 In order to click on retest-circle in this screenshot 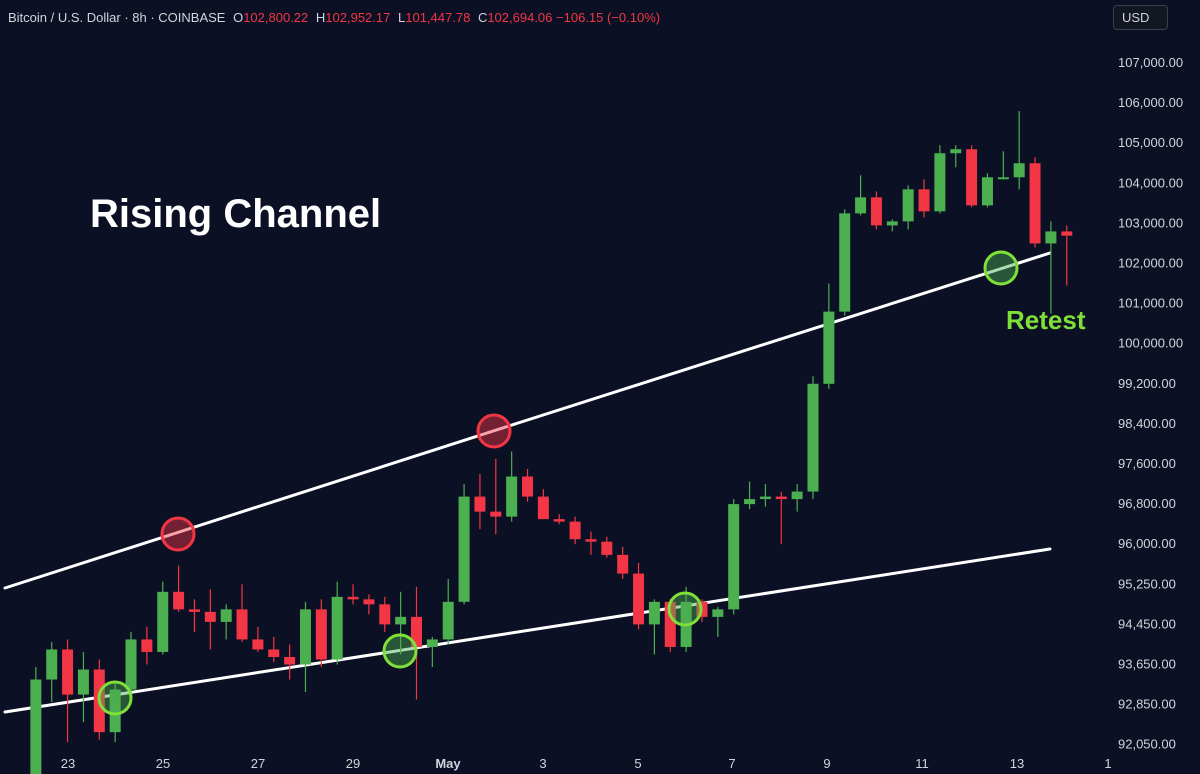, I will do `click(1001, 268)`.